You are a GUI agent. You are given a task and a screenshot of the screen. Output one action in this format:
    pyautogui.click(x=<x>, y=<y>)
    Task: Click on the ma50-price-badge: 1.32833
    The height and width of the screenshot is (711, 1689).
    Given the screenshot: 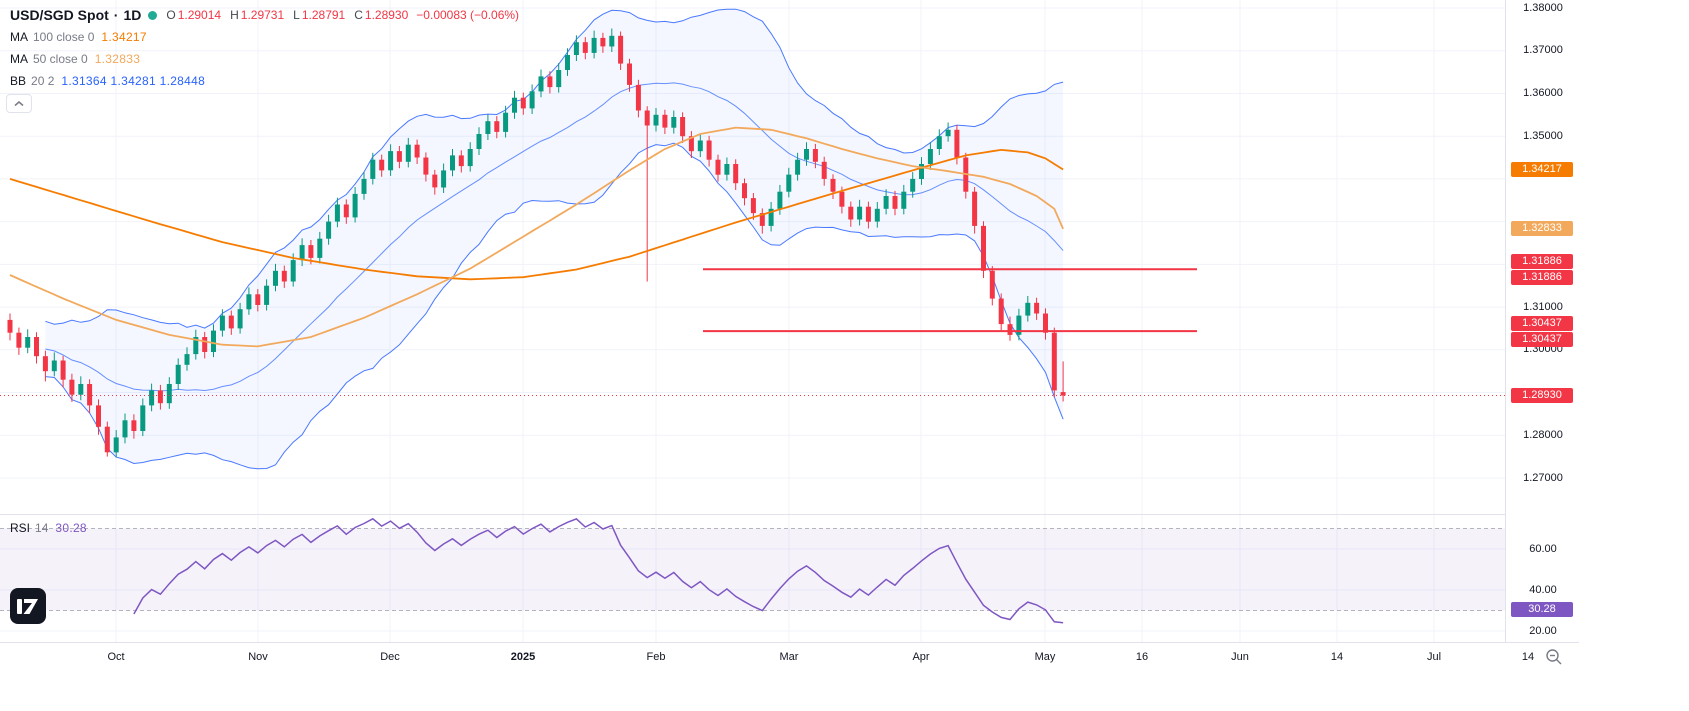 What is the action you would take?
    pyautogui.click(x=1542, y=229)
    